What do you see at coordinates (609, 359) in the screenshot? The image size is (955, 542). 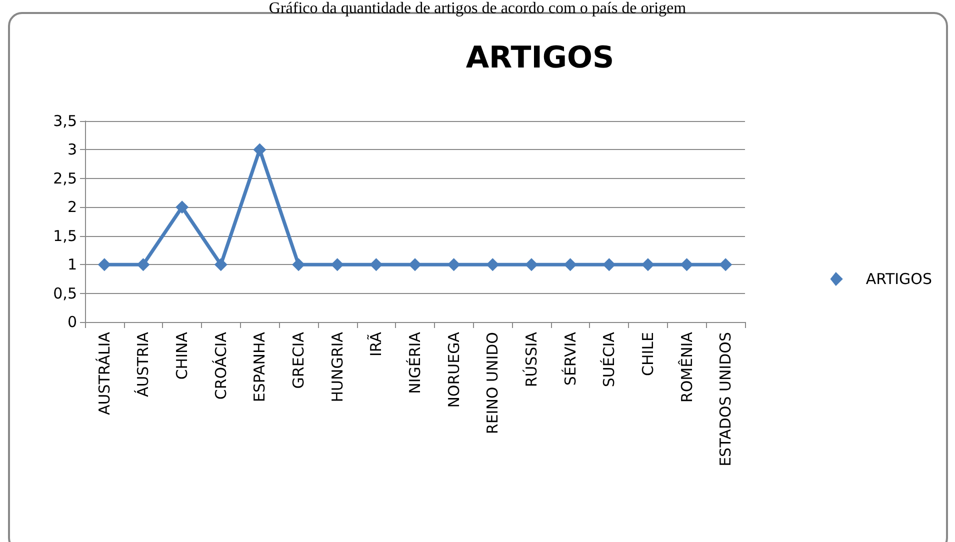 I see `x-tick-label: SUÉCIA` at bounding box center [609, 359].